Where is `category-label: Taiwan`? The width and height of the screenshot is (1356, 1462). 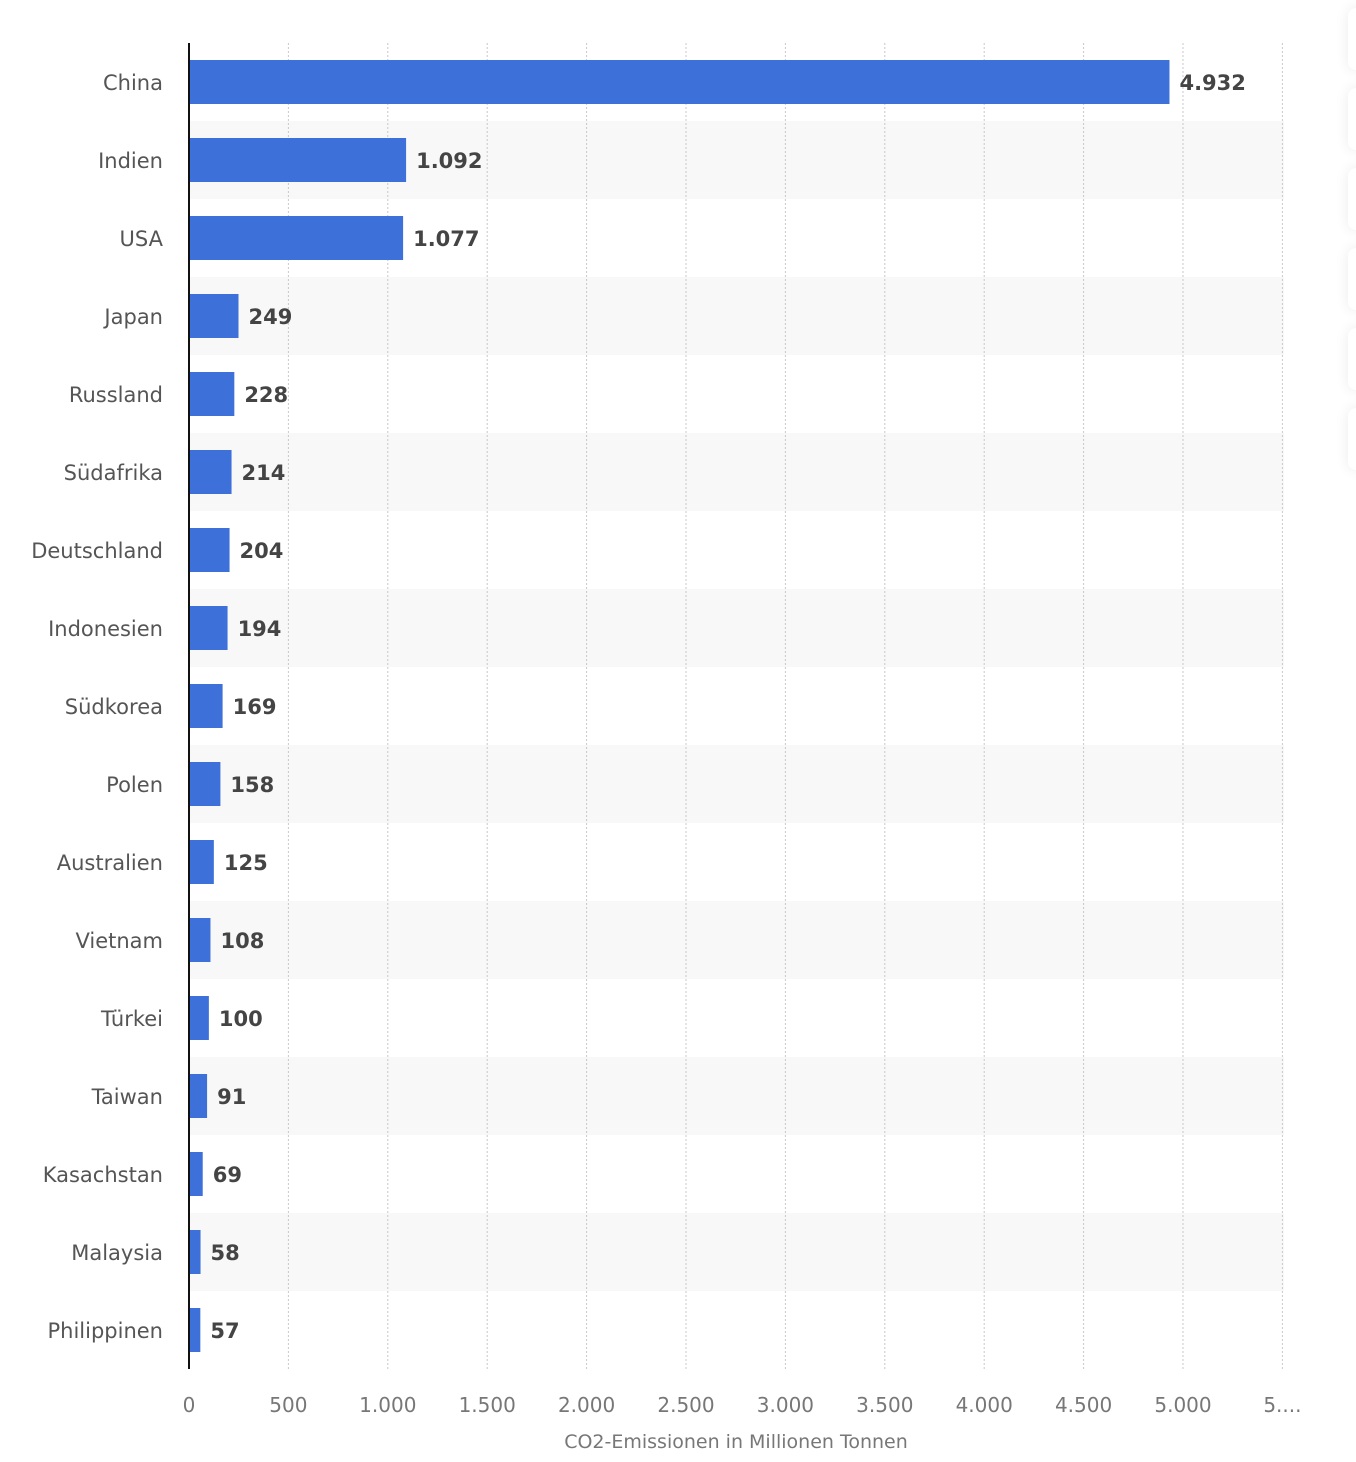 category-label: Taiwan is located at coordinates (127, 1097).